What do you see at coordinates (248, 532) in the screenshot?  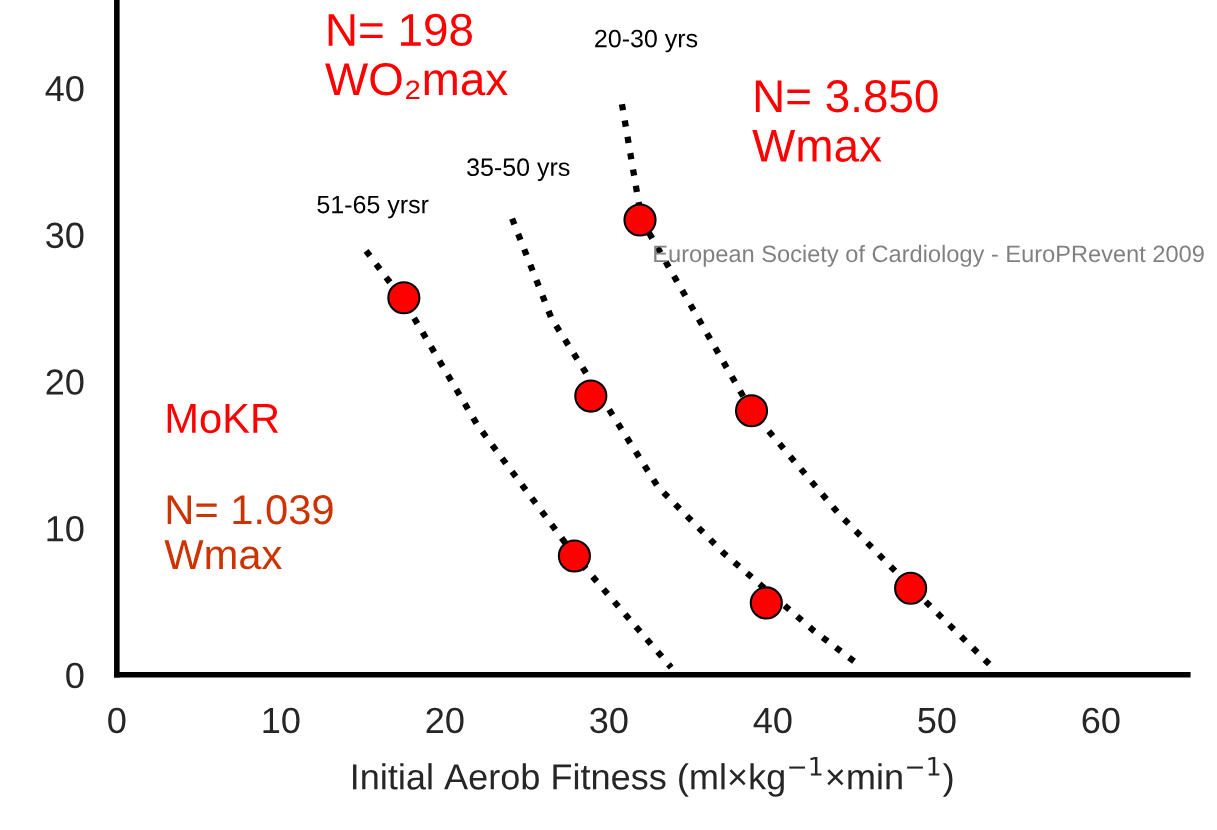 I see `annotation: N= 1.039 Wmax` at bounding box center [248, 532].